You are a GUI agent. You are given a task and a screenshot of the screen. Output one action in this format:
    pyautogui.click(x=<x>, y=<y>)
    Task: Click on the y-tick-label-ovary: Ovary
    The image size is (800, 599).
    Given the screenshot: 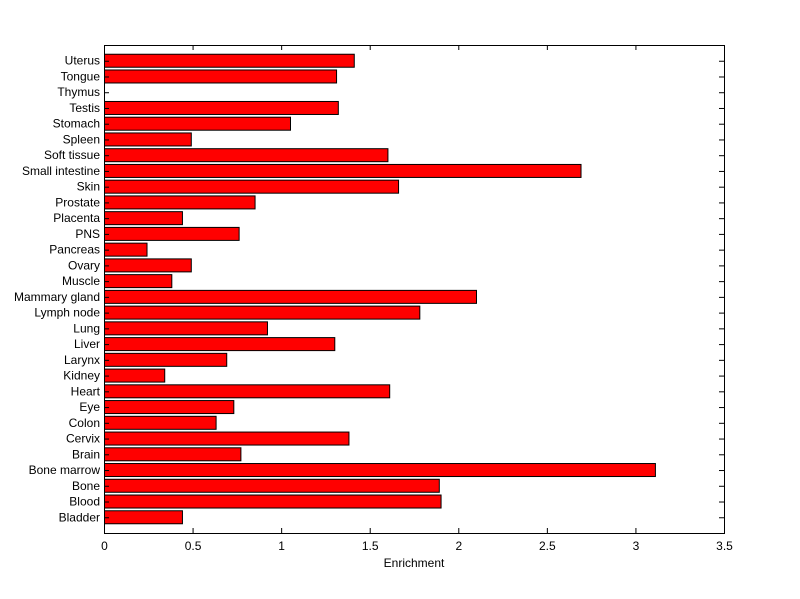 What is the action you would take?
    pyautogui.click(x=84, y=265)
    